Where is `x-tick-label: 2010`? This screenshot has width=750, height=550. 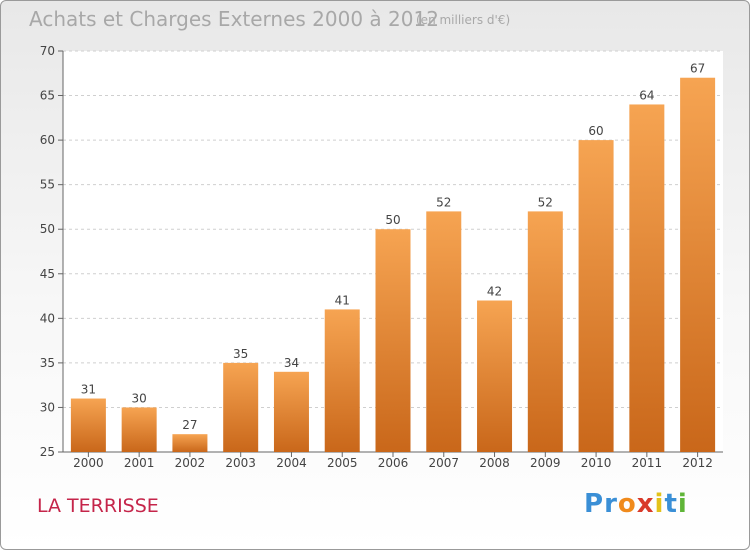
x-tick-label: 2010 is located at coordinates (596, 463).